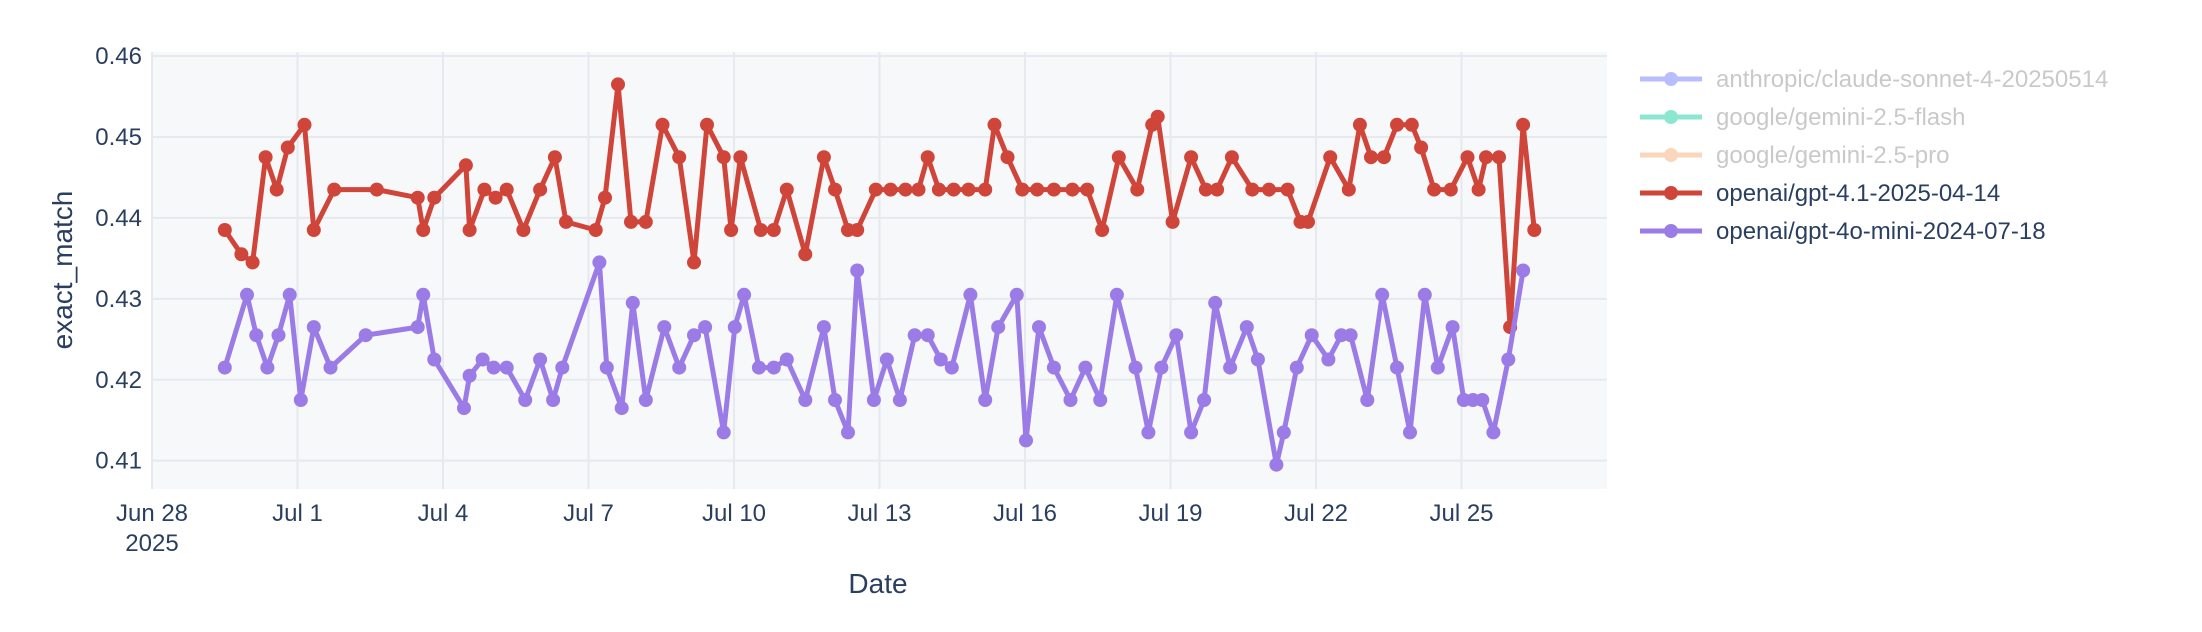 The image size is (2202, 632). I want to click on legend-item: google/gemini-2.5-pro, so click(1794, 155).